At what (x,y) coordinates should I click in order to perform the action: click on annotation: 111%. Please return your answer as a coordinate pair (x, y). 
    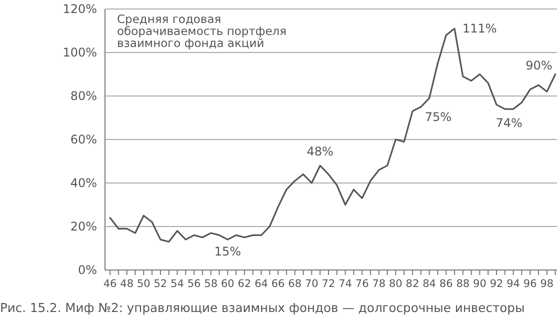
    Looking at the image, I should click on (479, 29).